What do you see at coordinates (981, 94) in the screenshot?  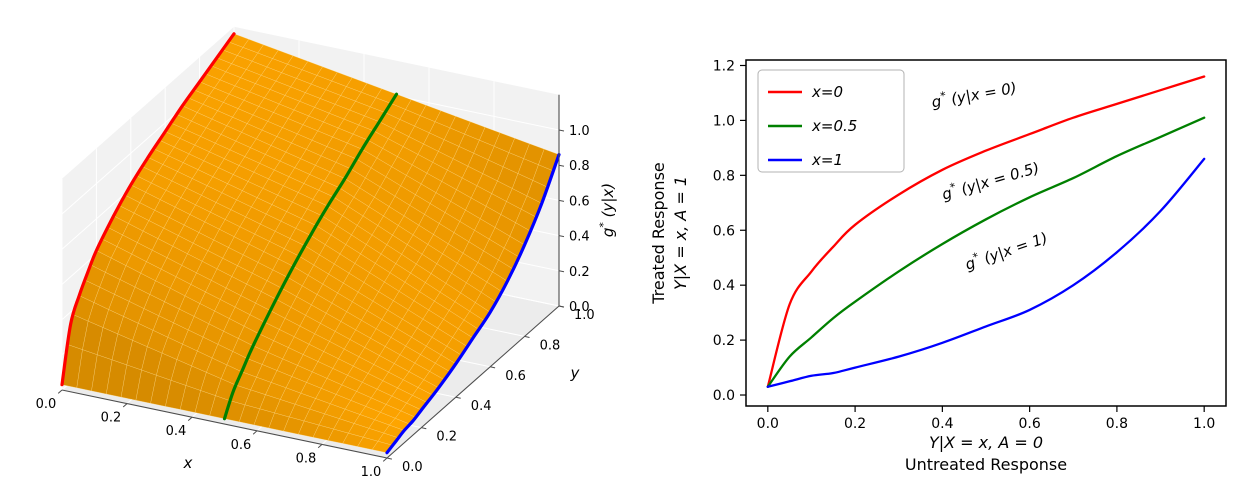 I see `tspan: (y|x = 0)` at bounding box center [981, 94].